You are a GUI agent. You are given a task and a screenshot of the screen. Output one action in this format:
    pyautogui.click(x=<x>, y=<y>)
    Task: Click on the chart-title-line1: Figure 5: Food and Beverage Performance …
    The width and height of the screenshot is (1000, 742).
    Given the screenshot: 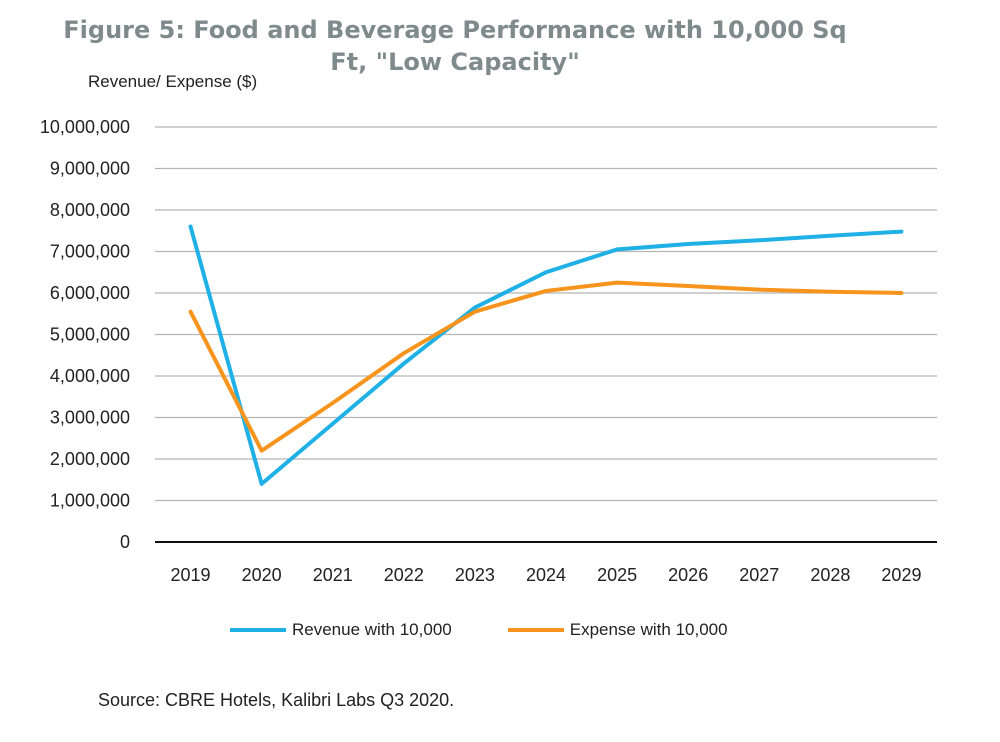 What is the action you would take?
    pyautogui.click(x=455, y=30)
    